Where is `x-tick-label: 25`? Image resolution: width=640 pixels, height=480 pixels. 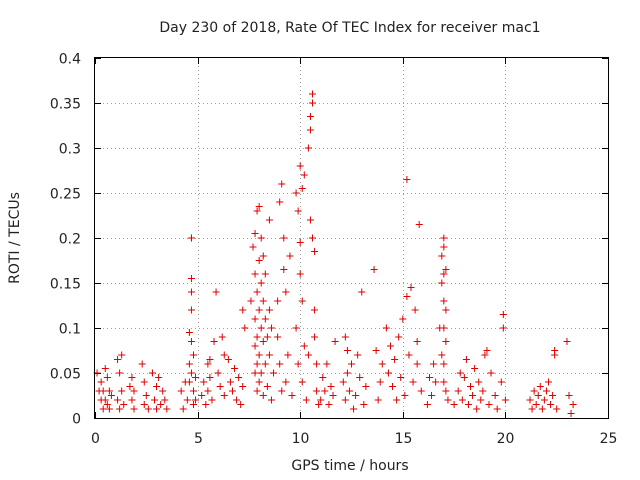 x-tick-label: 25 is located at coordinates (609, 439).